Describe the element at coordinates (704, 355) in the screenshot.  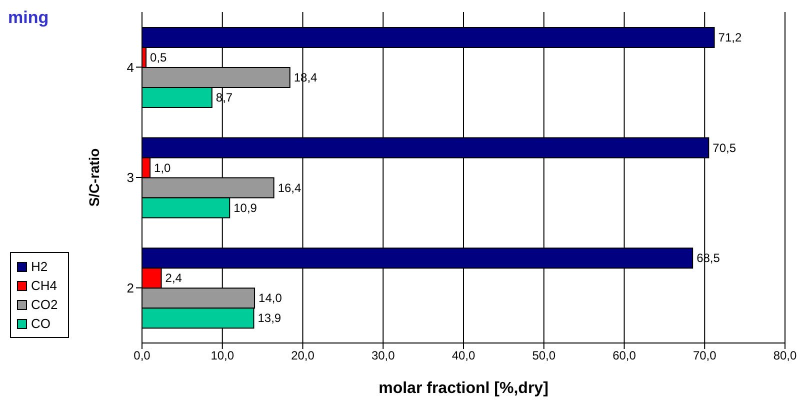
I see `x-tick-label: 70,0` at that location.